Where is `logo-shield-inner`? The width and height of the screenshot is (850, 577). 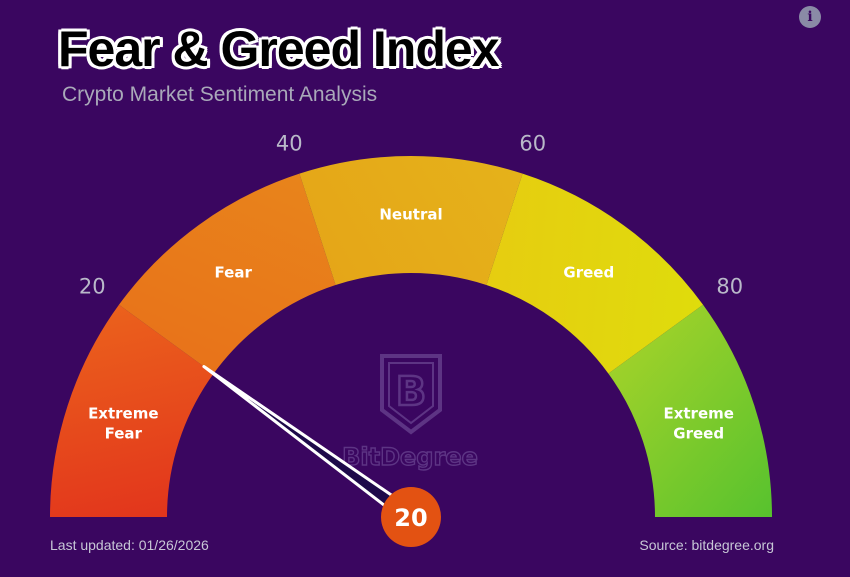
logo-shield-inner is located at coordinates (411, 393).